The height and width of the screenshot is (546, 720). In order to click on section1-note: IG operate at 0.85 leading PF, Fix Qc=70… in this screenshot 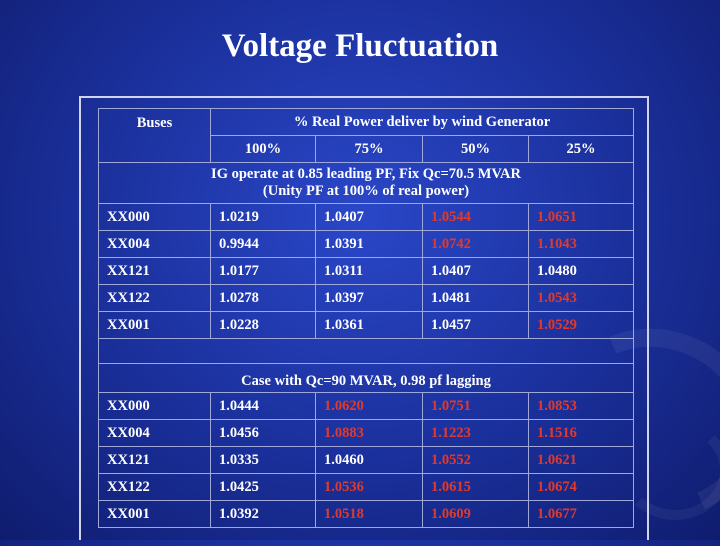, I will do `click(366, 183)`.